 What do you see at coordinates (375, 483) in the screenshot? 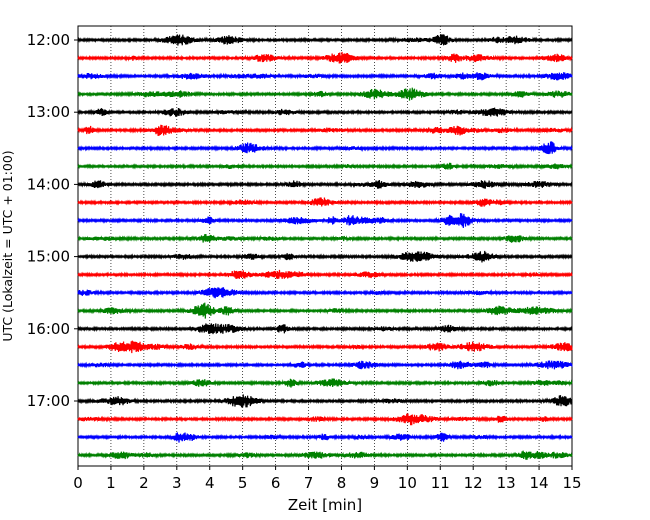
I see `x-tick-label: 9` at bounding box center [375, 483].